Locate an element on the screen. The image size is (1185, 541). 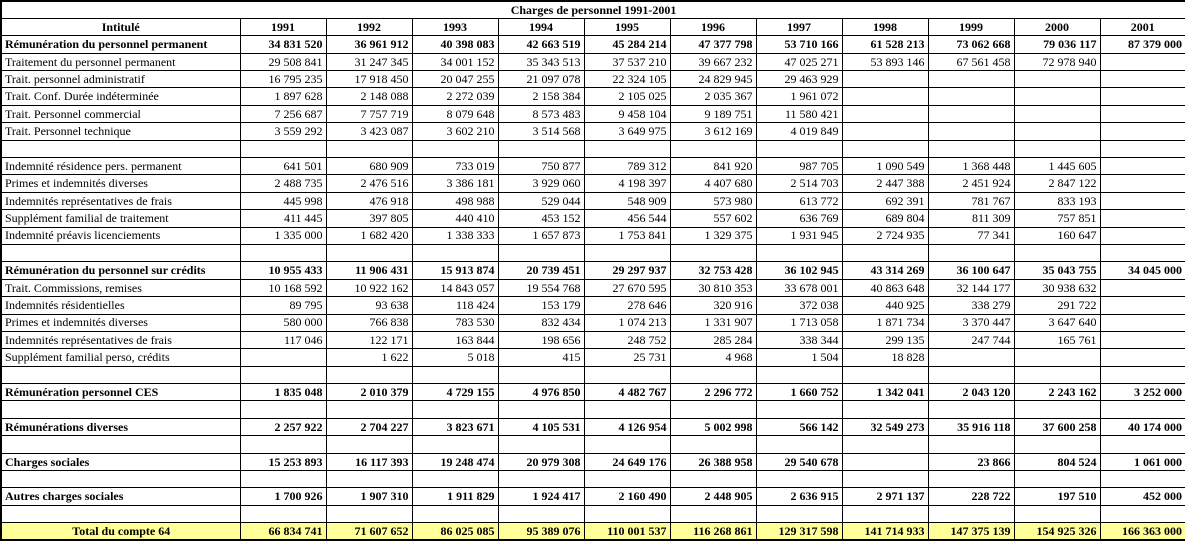
cell-value: 7 256 687 is located at coordinates (283, 114).